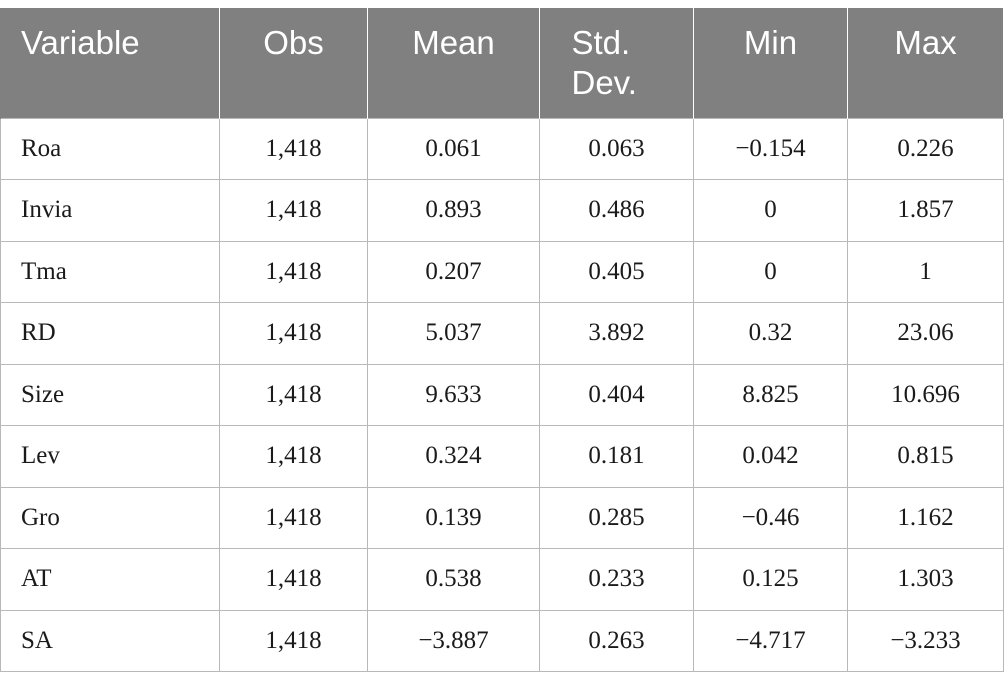  What do you see at coordinates (453, 579) in the screenshot?
I see `cell-mean: 0.538` at bounding box center [453, 579].